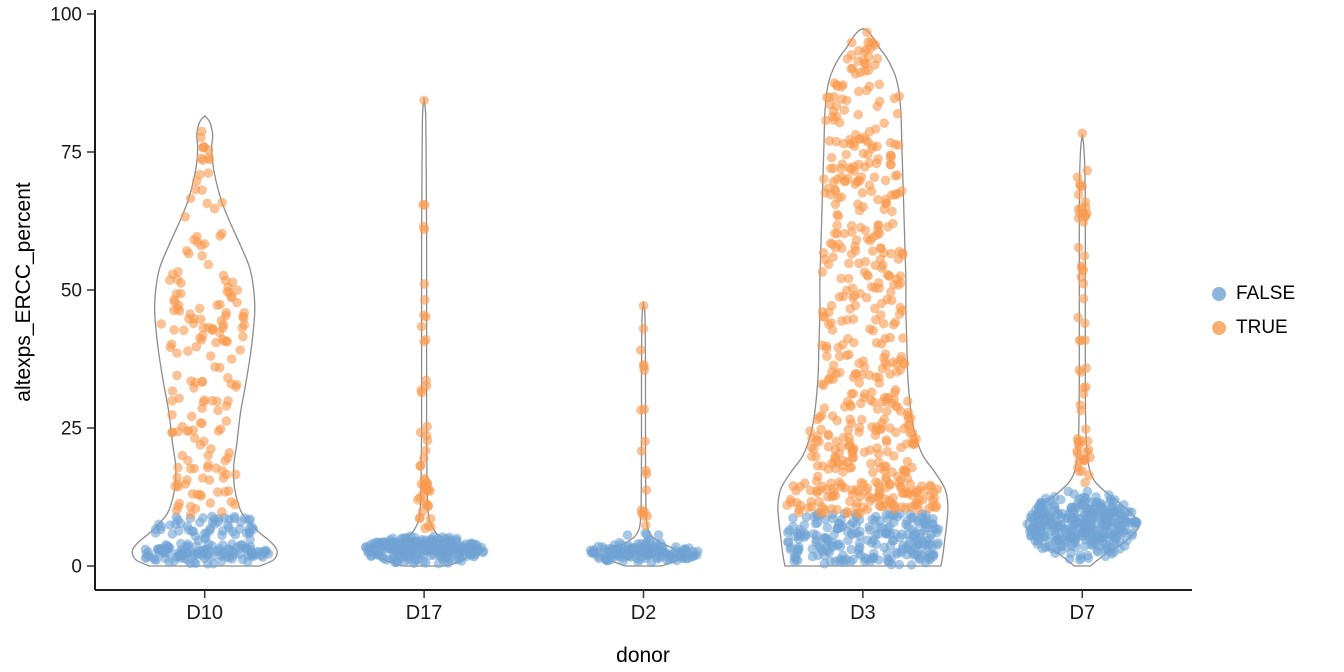 The height and width of the screenshot is (672, 1344). What do you see at coordinates (424, 613) in the screenshot?
I see `x-tick-label-D17: D17` at bounding box center [424, 613].